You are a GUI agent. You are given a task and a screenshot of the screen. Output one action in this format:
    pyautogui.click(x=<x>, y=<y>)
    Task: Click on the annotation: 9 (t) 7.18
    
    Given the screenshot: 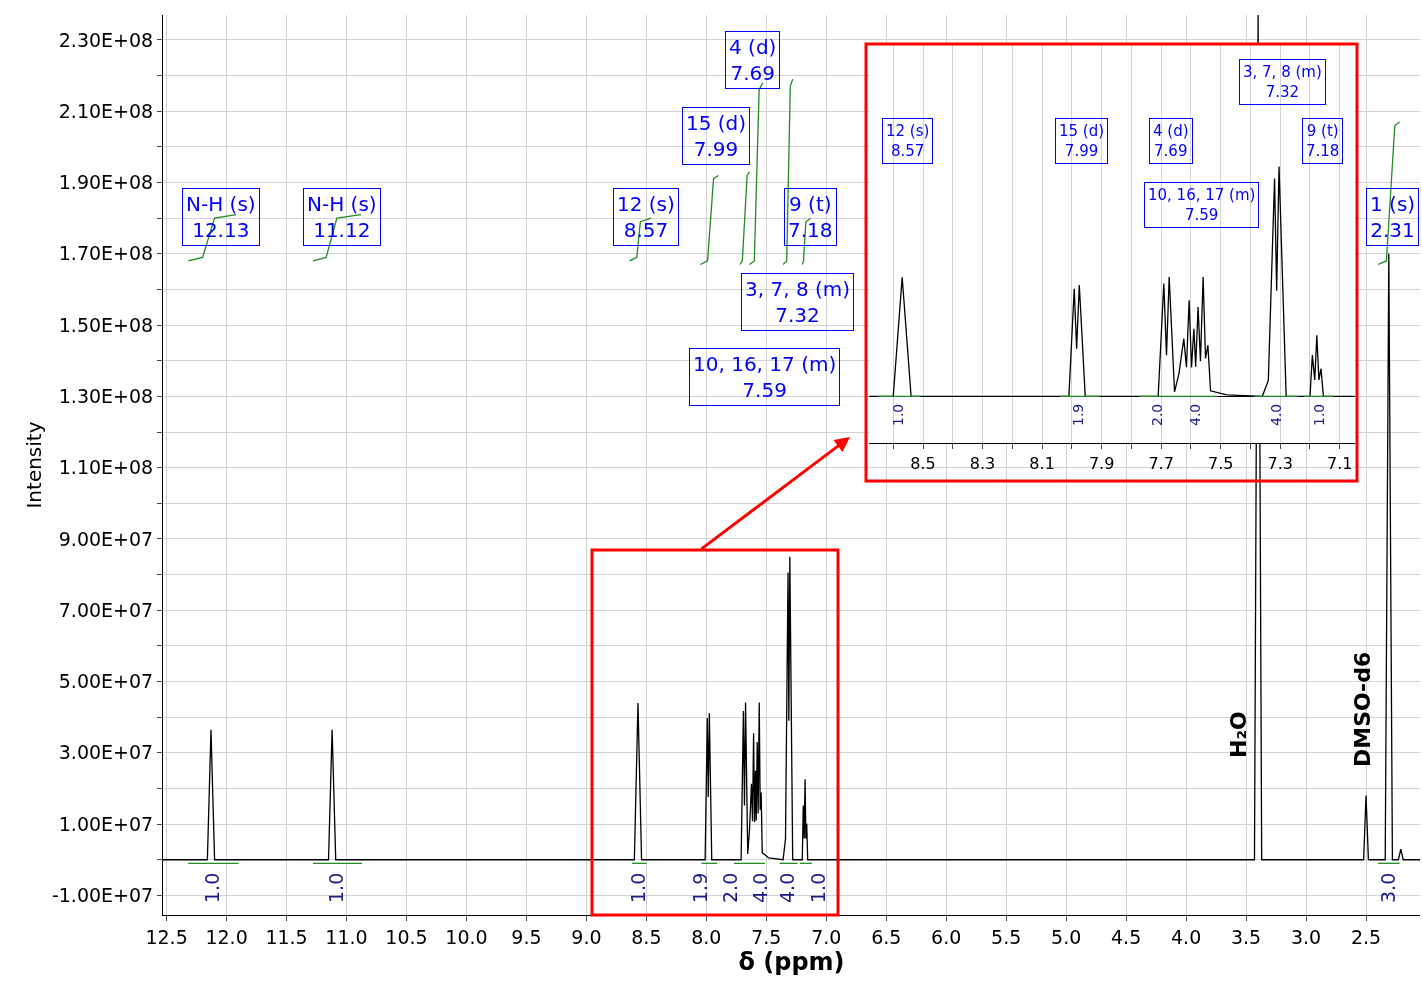 What is the action you would take?
    pyautogui.click(x=1323, y=141)
    